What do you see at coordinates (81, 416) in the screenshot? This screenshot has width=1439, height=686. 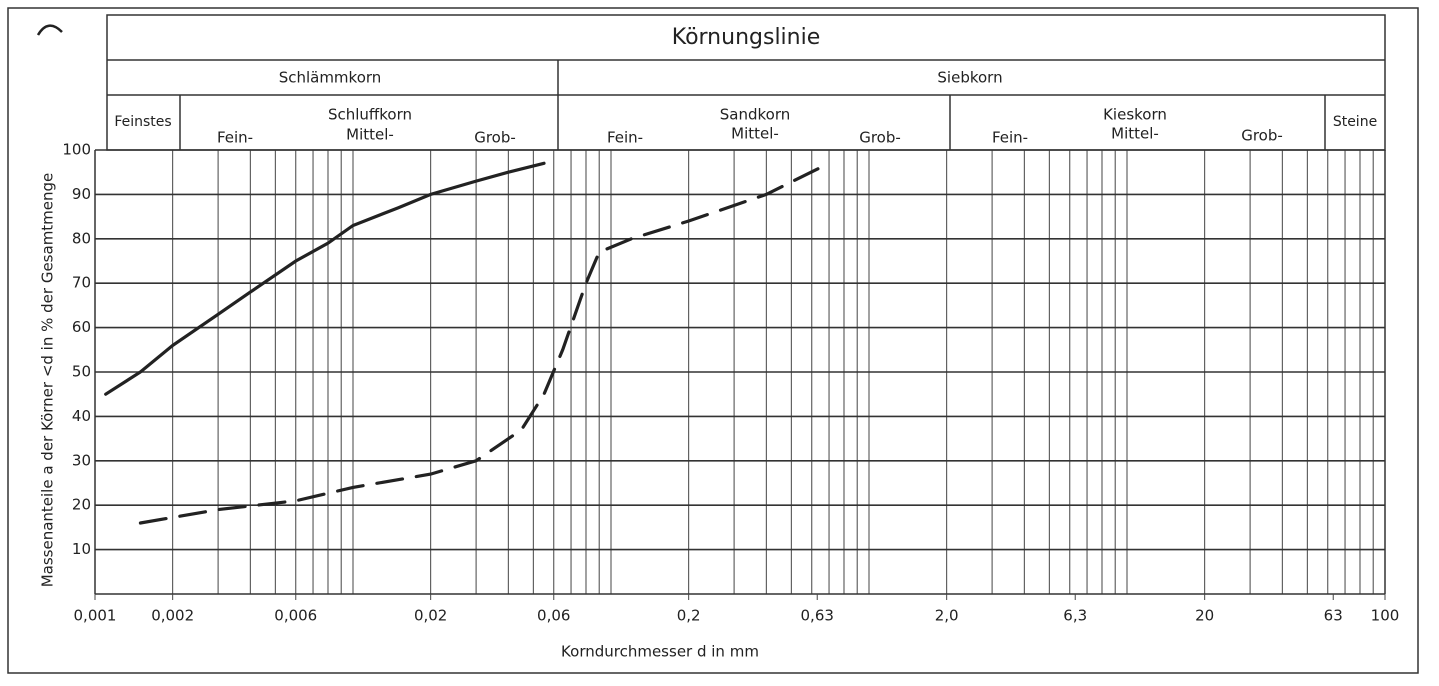 I see `y-tick-label: 40` at bounding box center [81, 416].